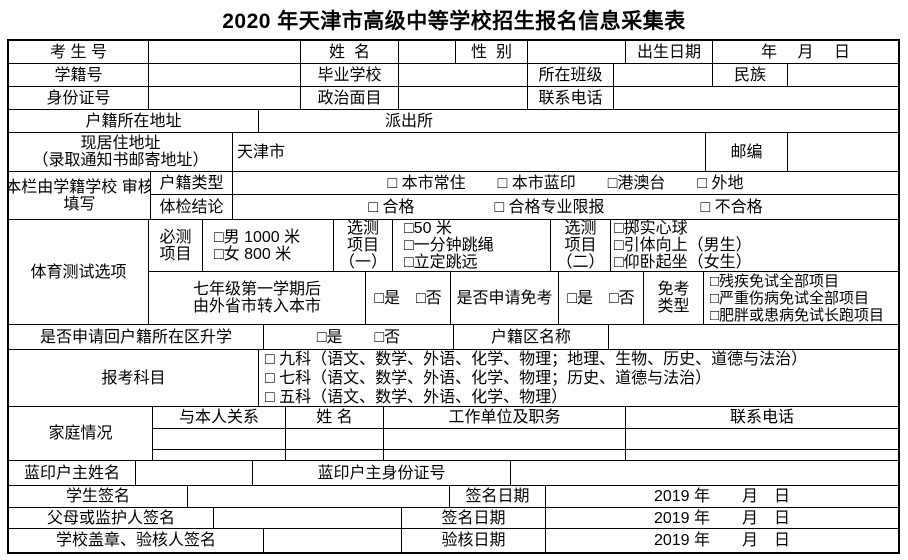 This screenshot has width=908, height=560. What do you see at coordinates (350, 98) in the screenshot?
I see `political-status-label: 政治面目` at bounding box center [350, 98].